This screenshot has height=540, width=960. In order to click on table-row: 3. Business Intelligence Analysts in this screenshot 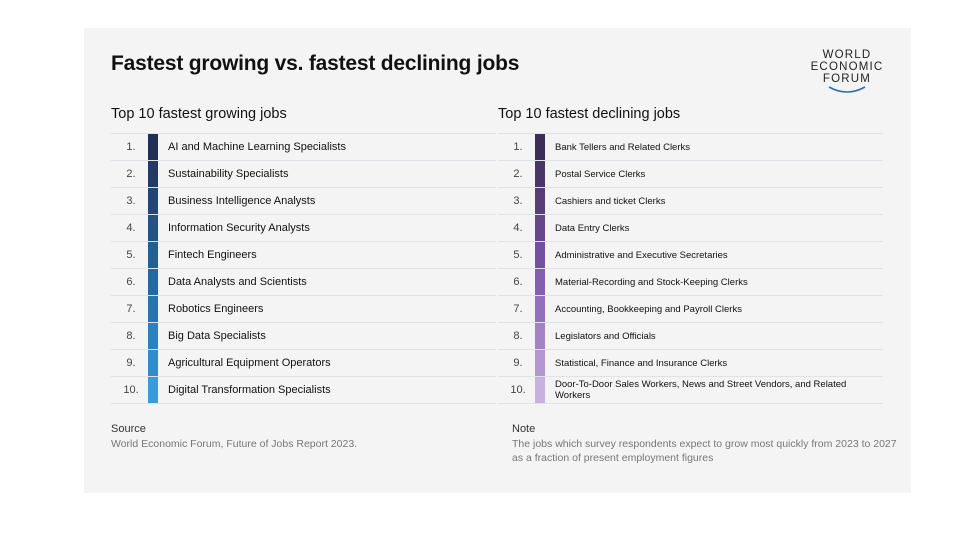, I will do `click(303, 201)`.